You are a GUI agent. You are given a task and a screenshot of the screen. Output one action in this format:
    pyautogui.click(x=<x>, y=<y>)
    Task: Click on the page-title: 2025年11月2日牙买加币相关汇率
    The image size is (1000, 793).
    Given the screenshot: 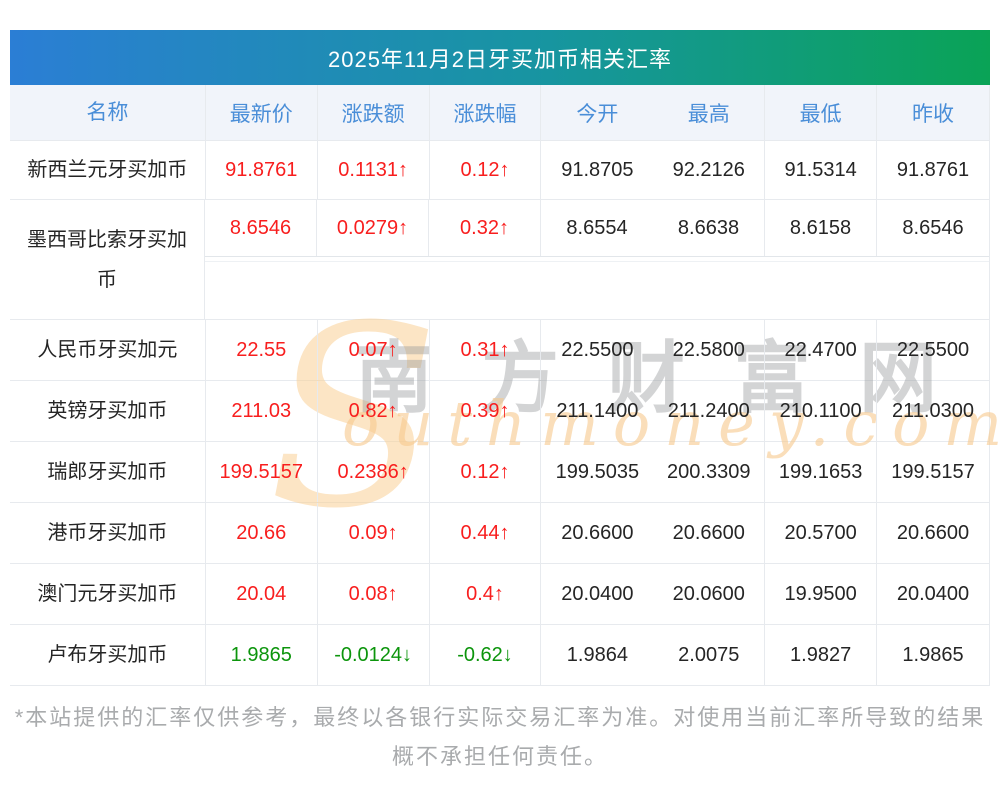 What is the action you would take?
    pyautogui.click(x=500, y=57)
    